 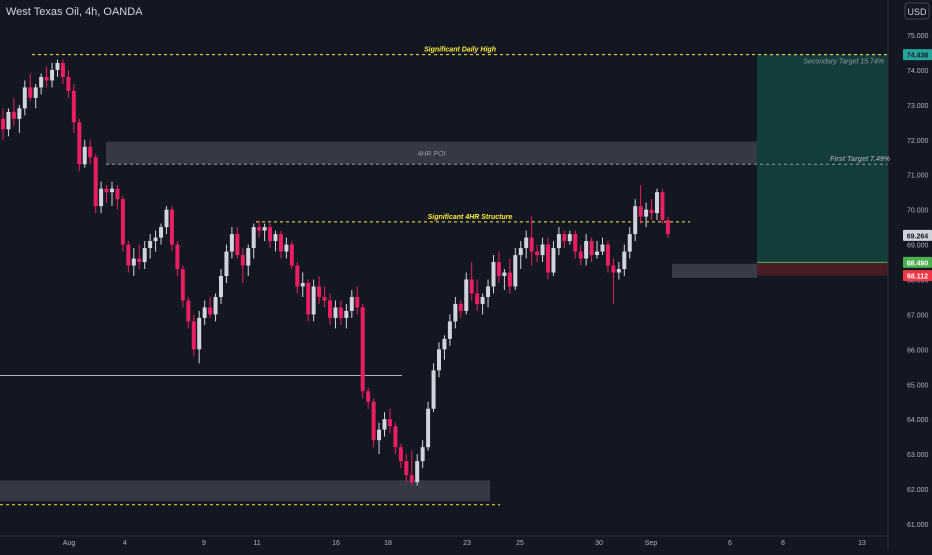 What do you see at coordinates (431, 153) in the screenshot?
I see `zone-box` at bounding box center [431, 153].